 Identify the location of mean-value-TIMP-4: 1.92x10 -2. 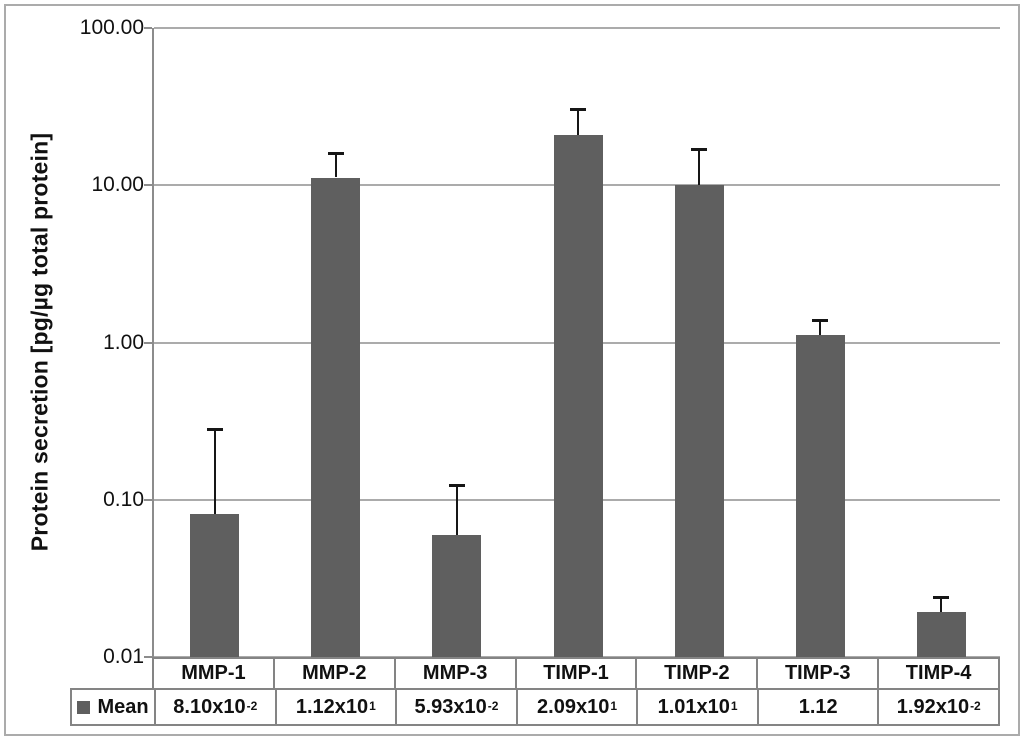
(937, 707).